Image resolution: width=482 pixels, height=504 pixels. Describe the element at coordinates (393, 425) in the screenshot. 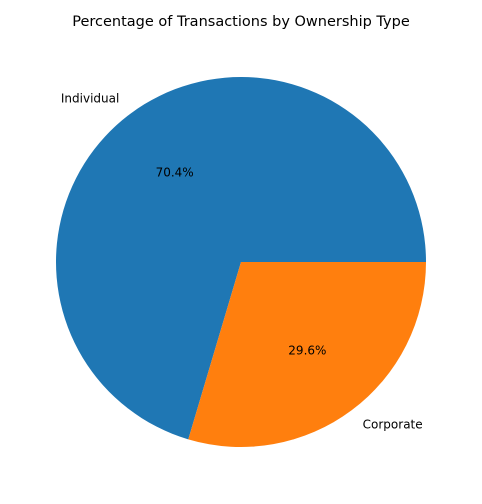

I see `slice-label-corporate: Corporate` at that location.